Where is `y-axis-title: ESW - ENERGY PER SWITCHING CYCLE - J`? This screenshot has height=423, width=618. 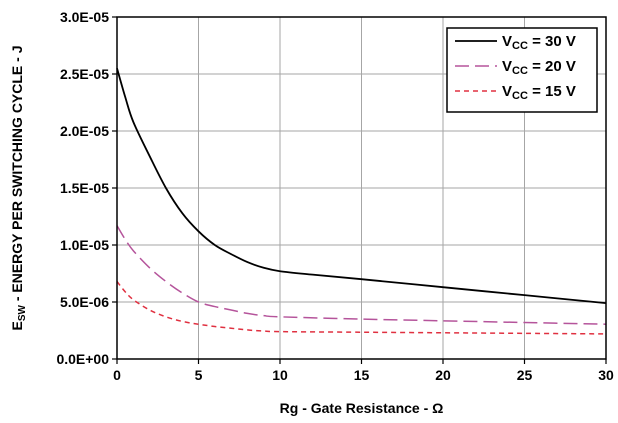 y-axis-title: ESW - ENERGY PER SWITCHING CYCLE - J is located at coordinates (18, 188).